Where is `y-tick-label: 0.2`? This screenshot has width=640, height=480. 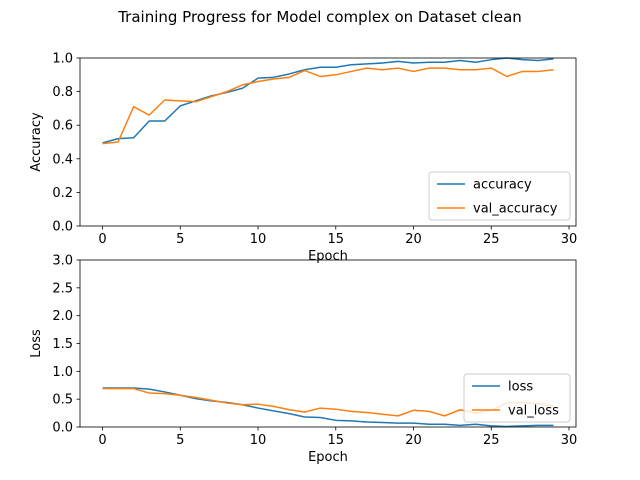
y-tick-label: 0.2 is located at coordinates (62, 193).